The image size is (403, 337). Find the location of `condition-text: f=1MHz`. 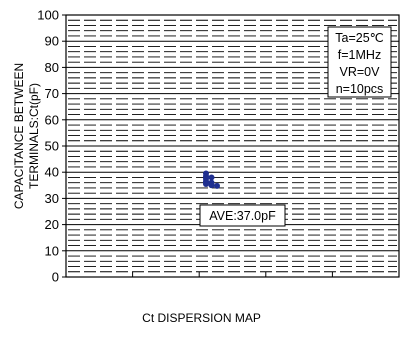

condition-text: f=1MHz is located at coordinates (359, 55).